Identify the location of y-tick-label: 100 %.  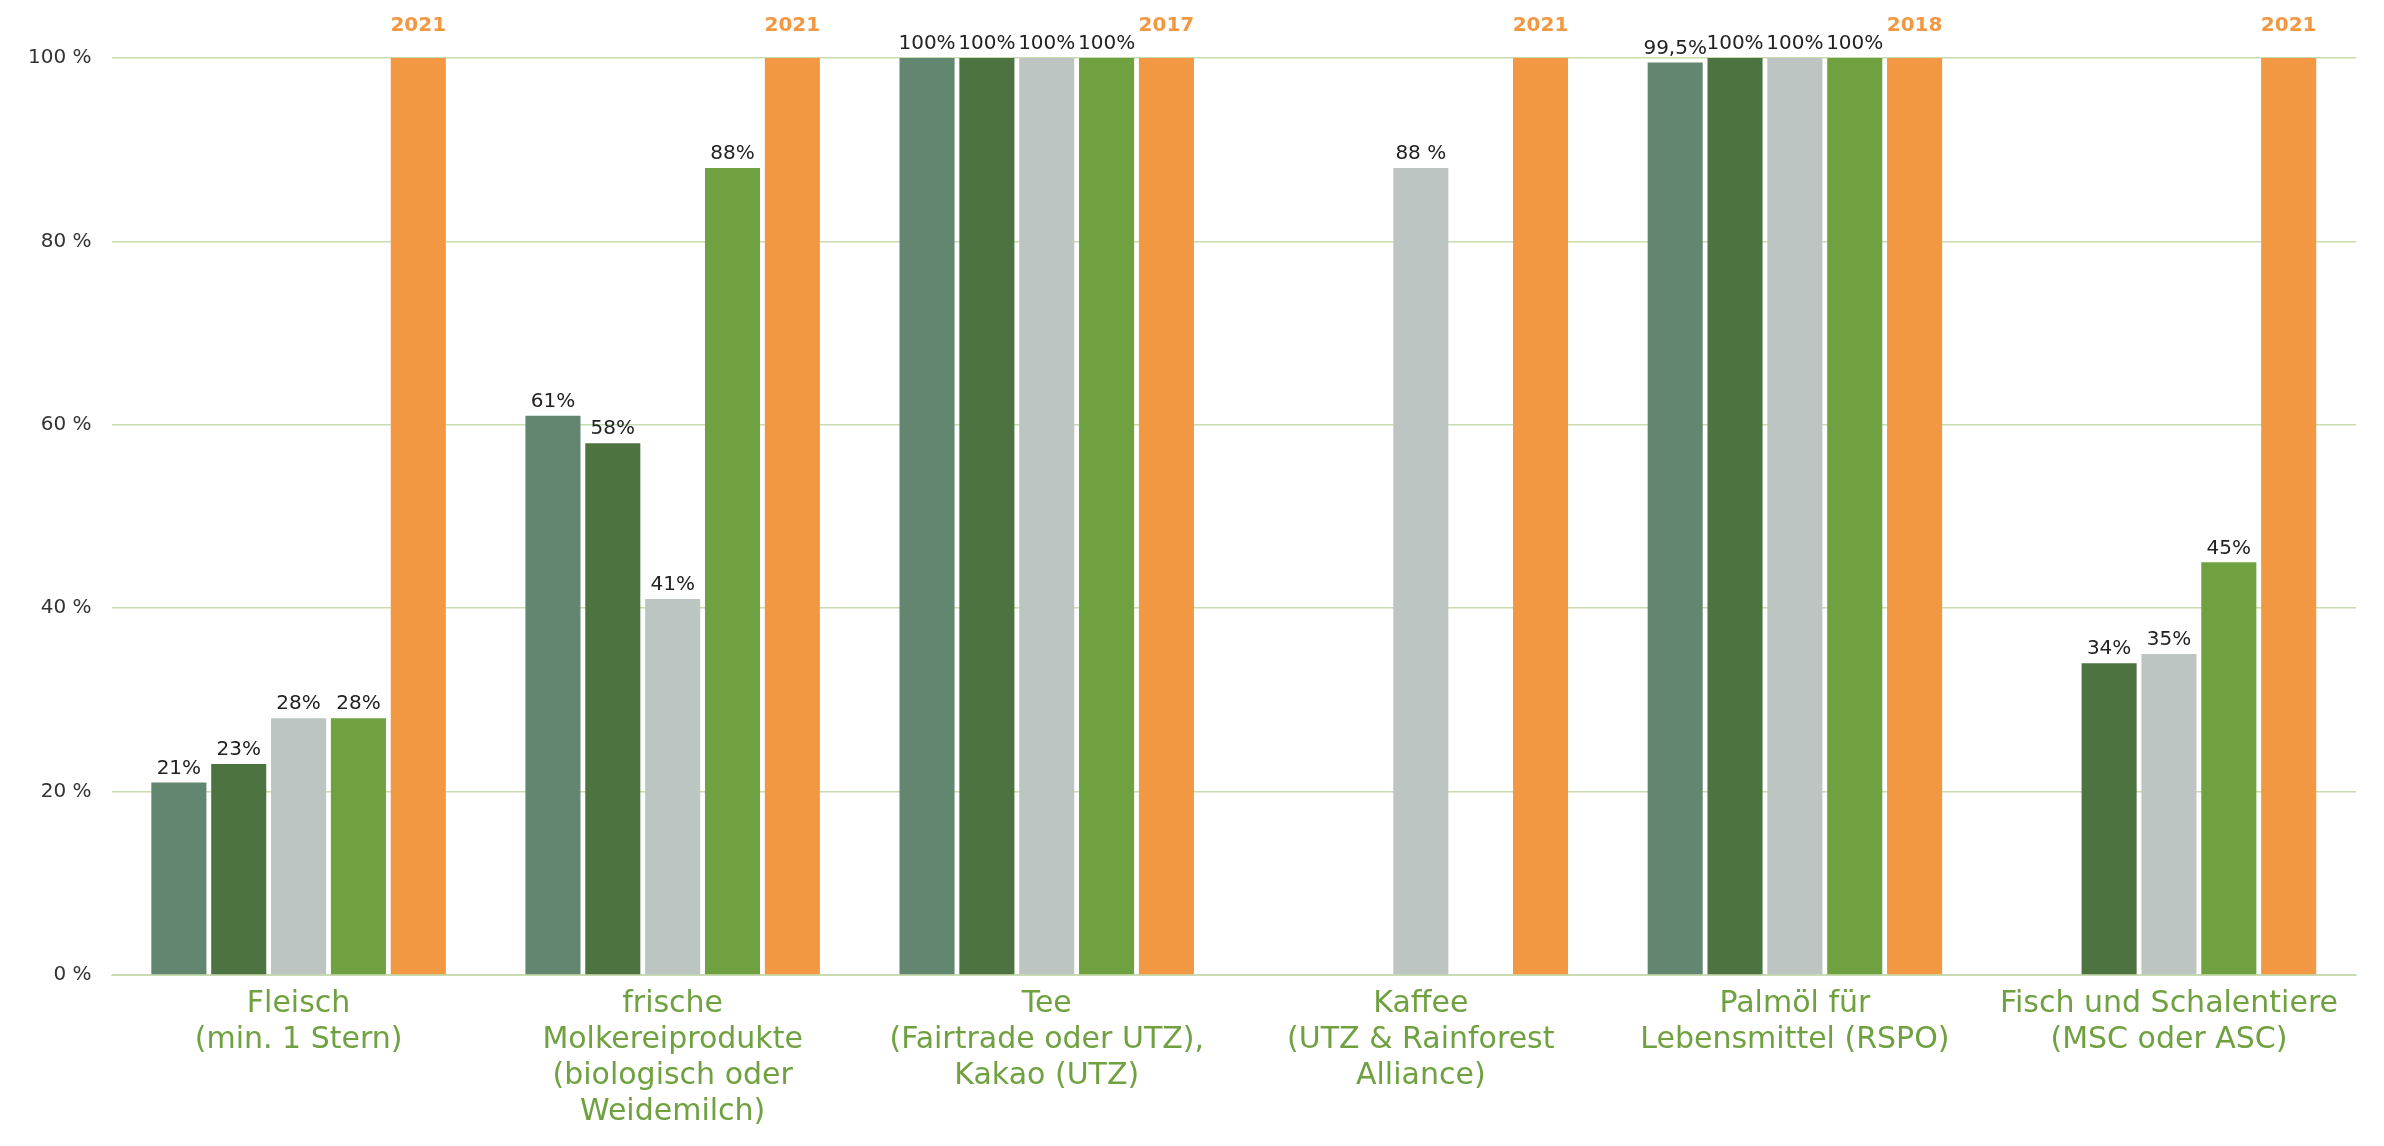
(59, 56).